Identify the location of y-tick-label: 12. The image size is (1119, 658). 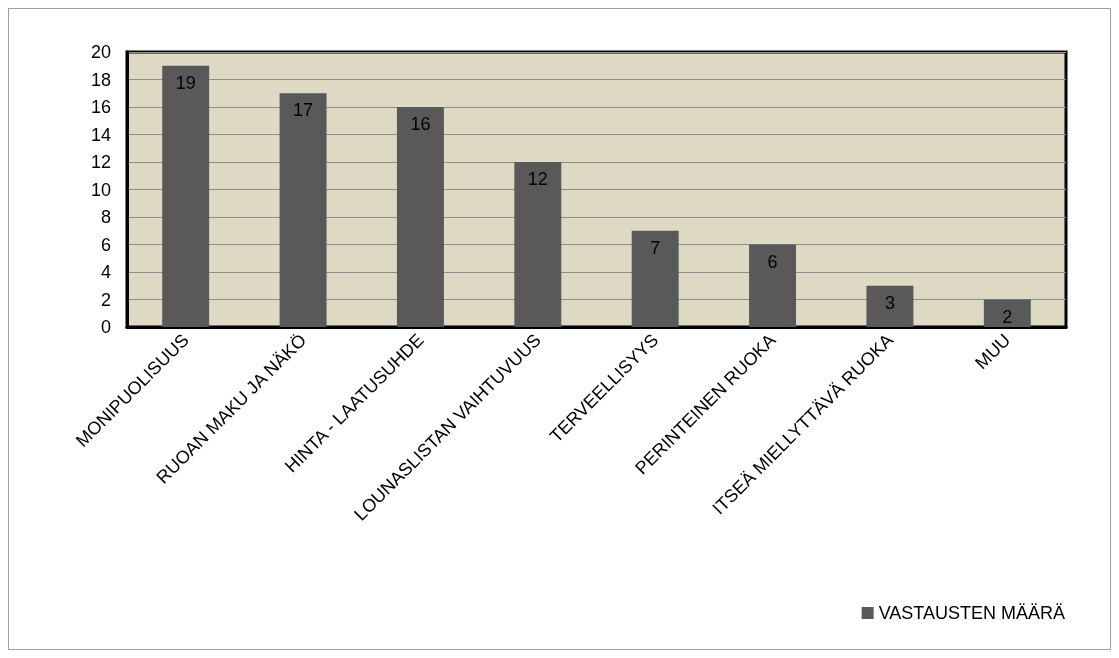
(100, 162).